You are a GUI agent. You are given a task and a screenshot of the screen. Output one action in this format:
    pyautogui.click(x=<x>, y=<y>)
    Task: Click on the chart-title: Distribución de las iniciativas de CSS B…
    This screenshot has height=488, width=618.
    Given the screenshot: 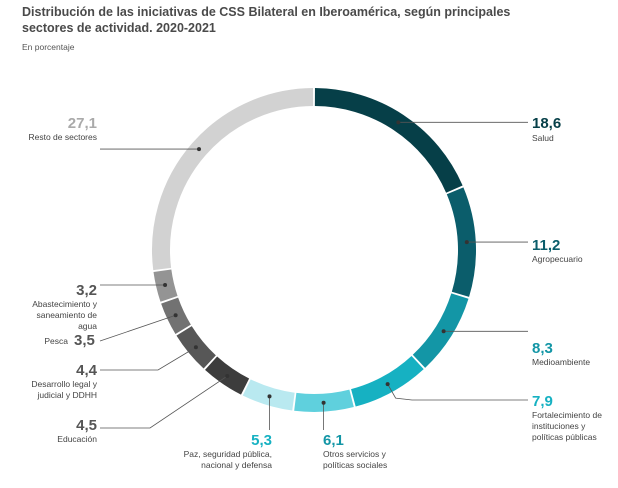 What is the action you would take?
    pyautogui.click(x=266, y=20)
    